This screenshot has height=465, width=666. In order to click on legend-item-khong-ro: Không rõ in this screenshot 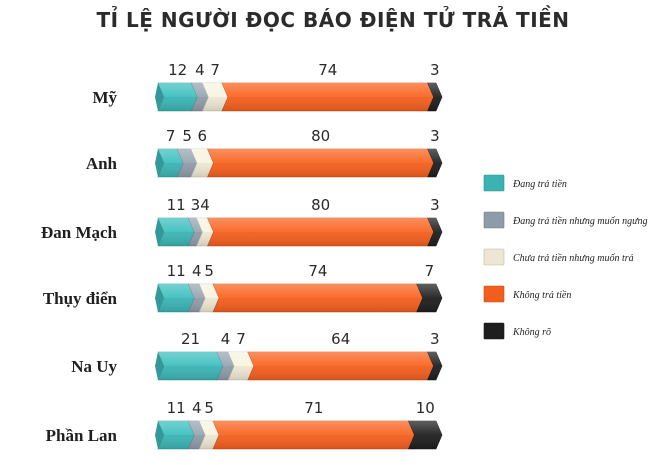, I will do `click(517, 331)`.